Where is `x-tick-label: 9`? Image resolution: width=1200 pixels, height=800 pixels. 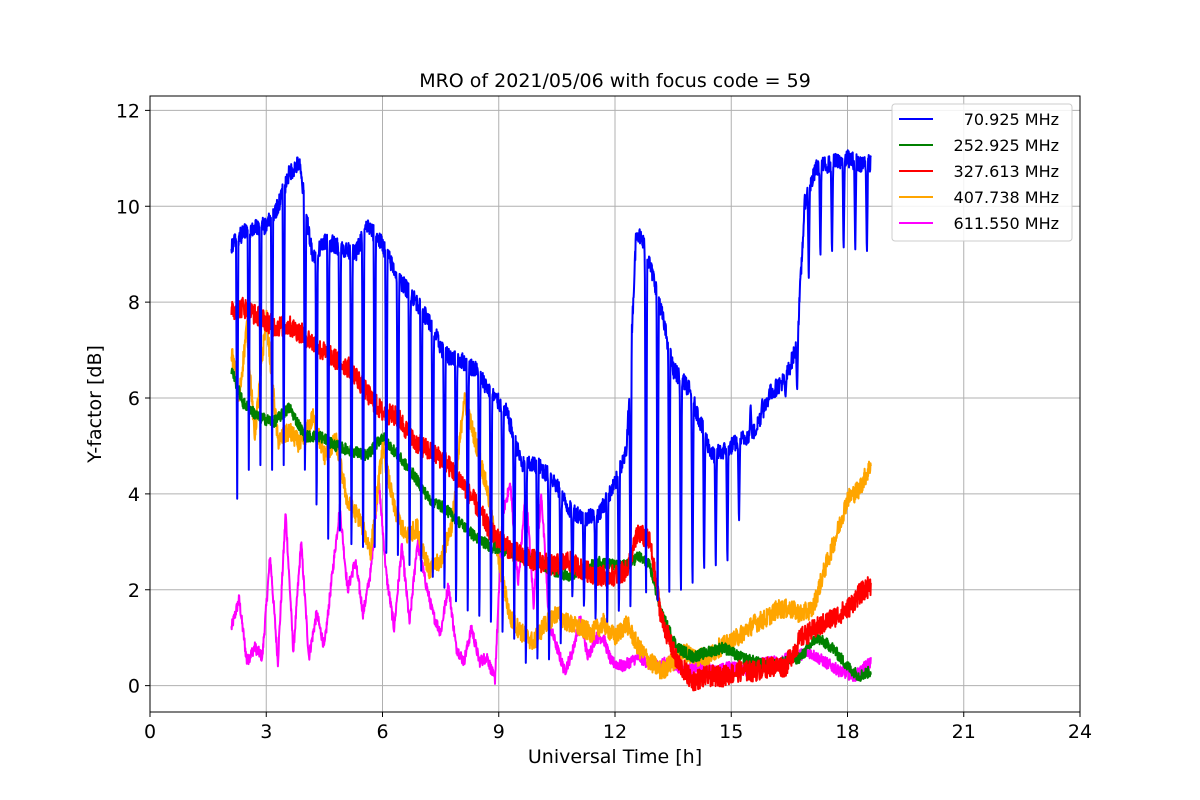
x-tick-label: 9 is located at coordinates (499, 732).